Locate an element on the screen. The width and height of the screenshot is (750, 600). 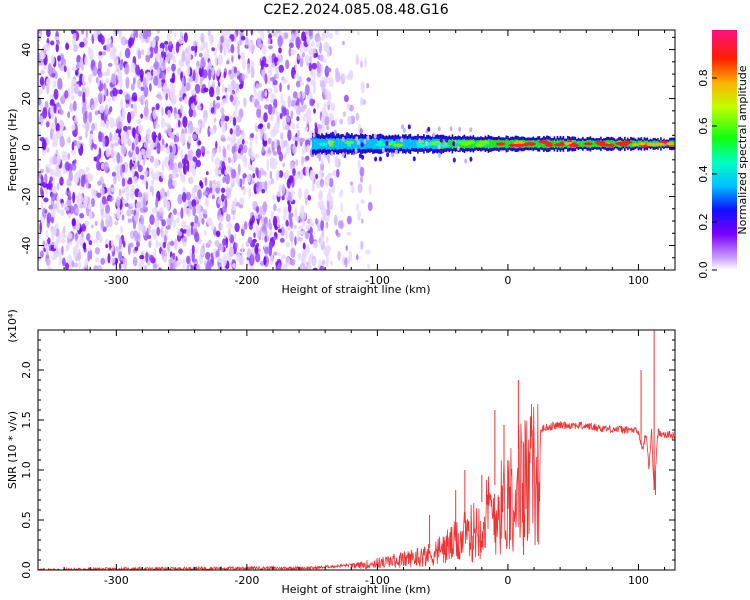
colorbar-tick-label: 0.8 is located at coordinates (703, 78).